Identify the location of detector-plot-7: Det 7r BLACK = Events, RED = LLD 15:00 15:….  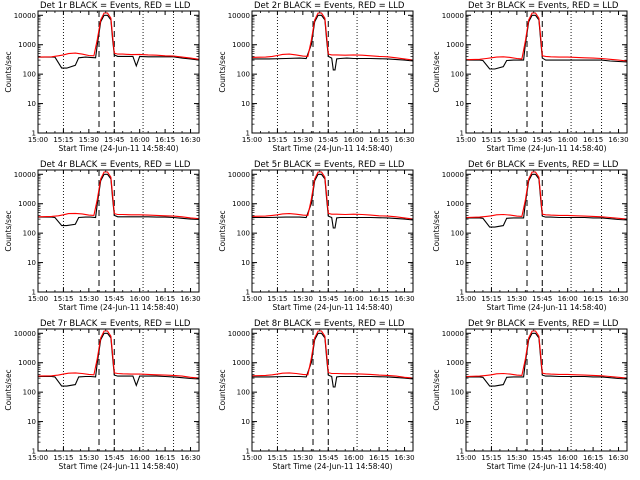
(102, 395).